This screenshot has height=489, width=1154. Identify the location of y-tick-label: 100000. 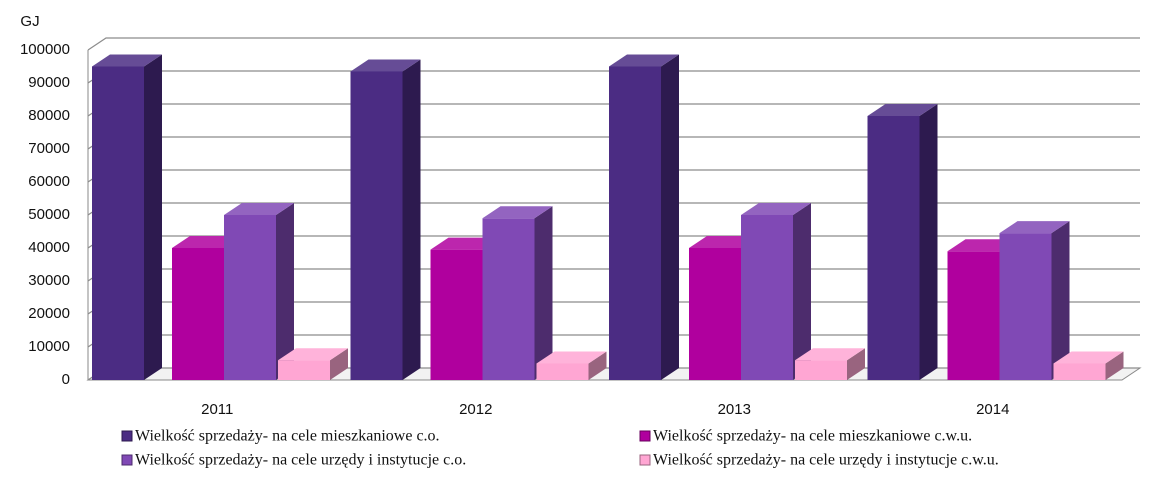
(45, 49).